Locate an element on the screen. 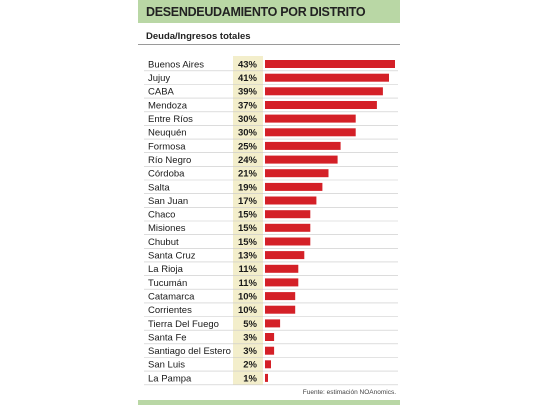 The image size is (540, 405). category-label: Córdoba is located at coordinates (166, 174).